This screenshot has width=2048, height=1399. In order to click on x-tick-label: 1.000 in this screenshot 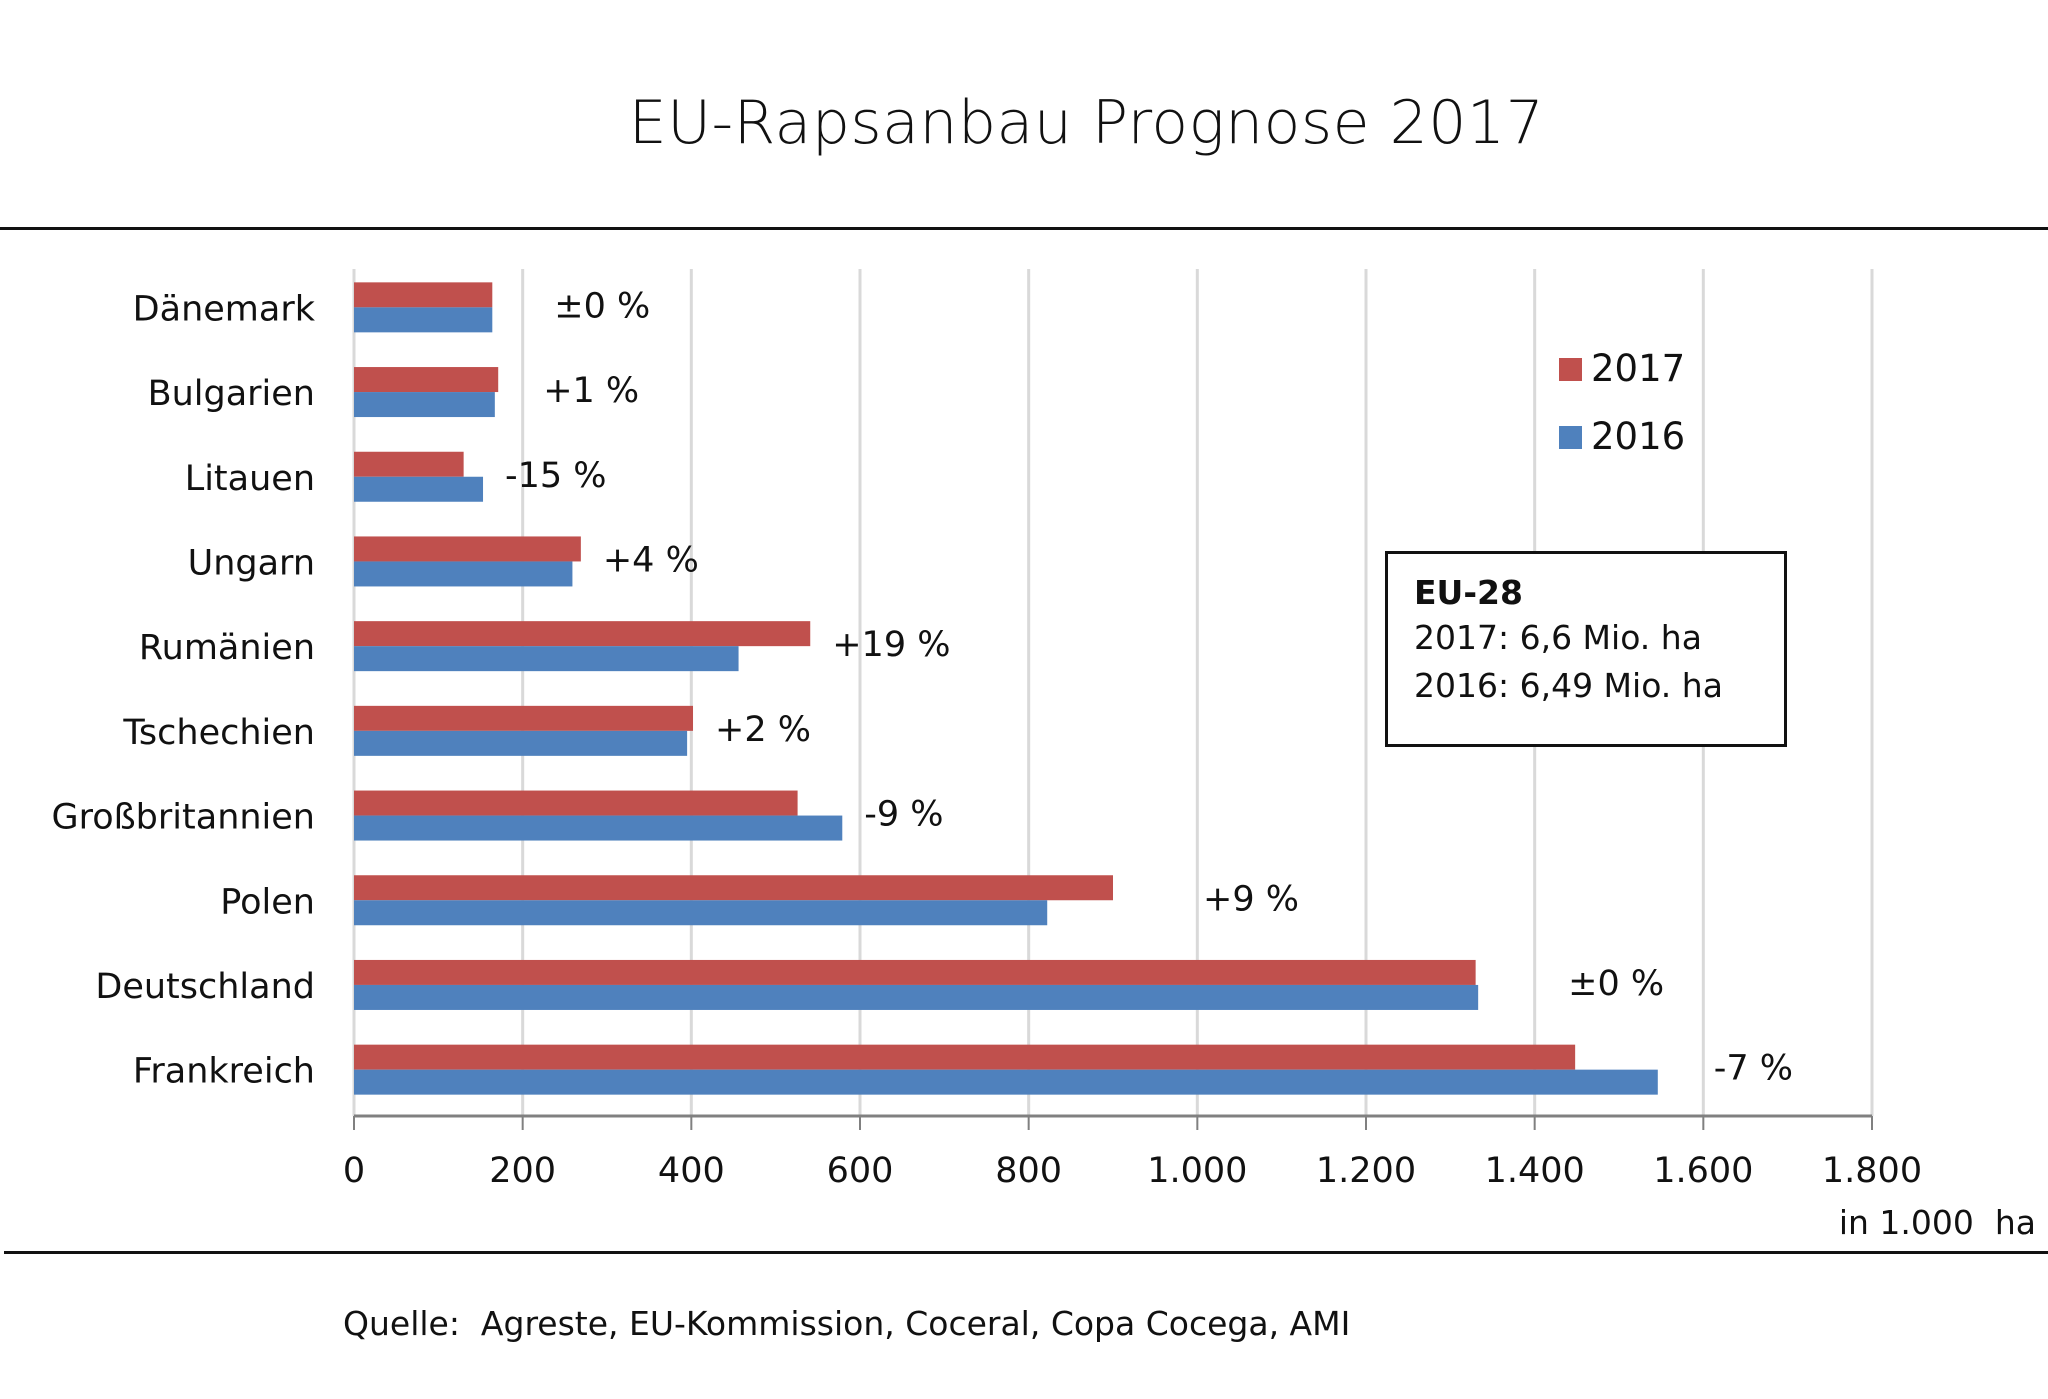, I will do `click(1197, 1171)`.